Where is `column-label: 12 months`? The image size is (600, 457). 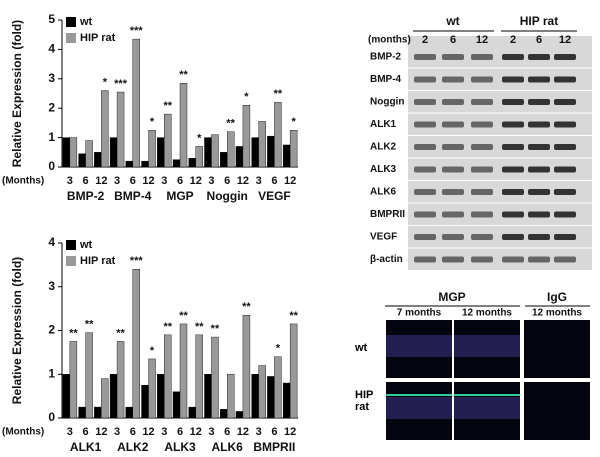 column-label: 12 months is located at coordinates (557, 313).